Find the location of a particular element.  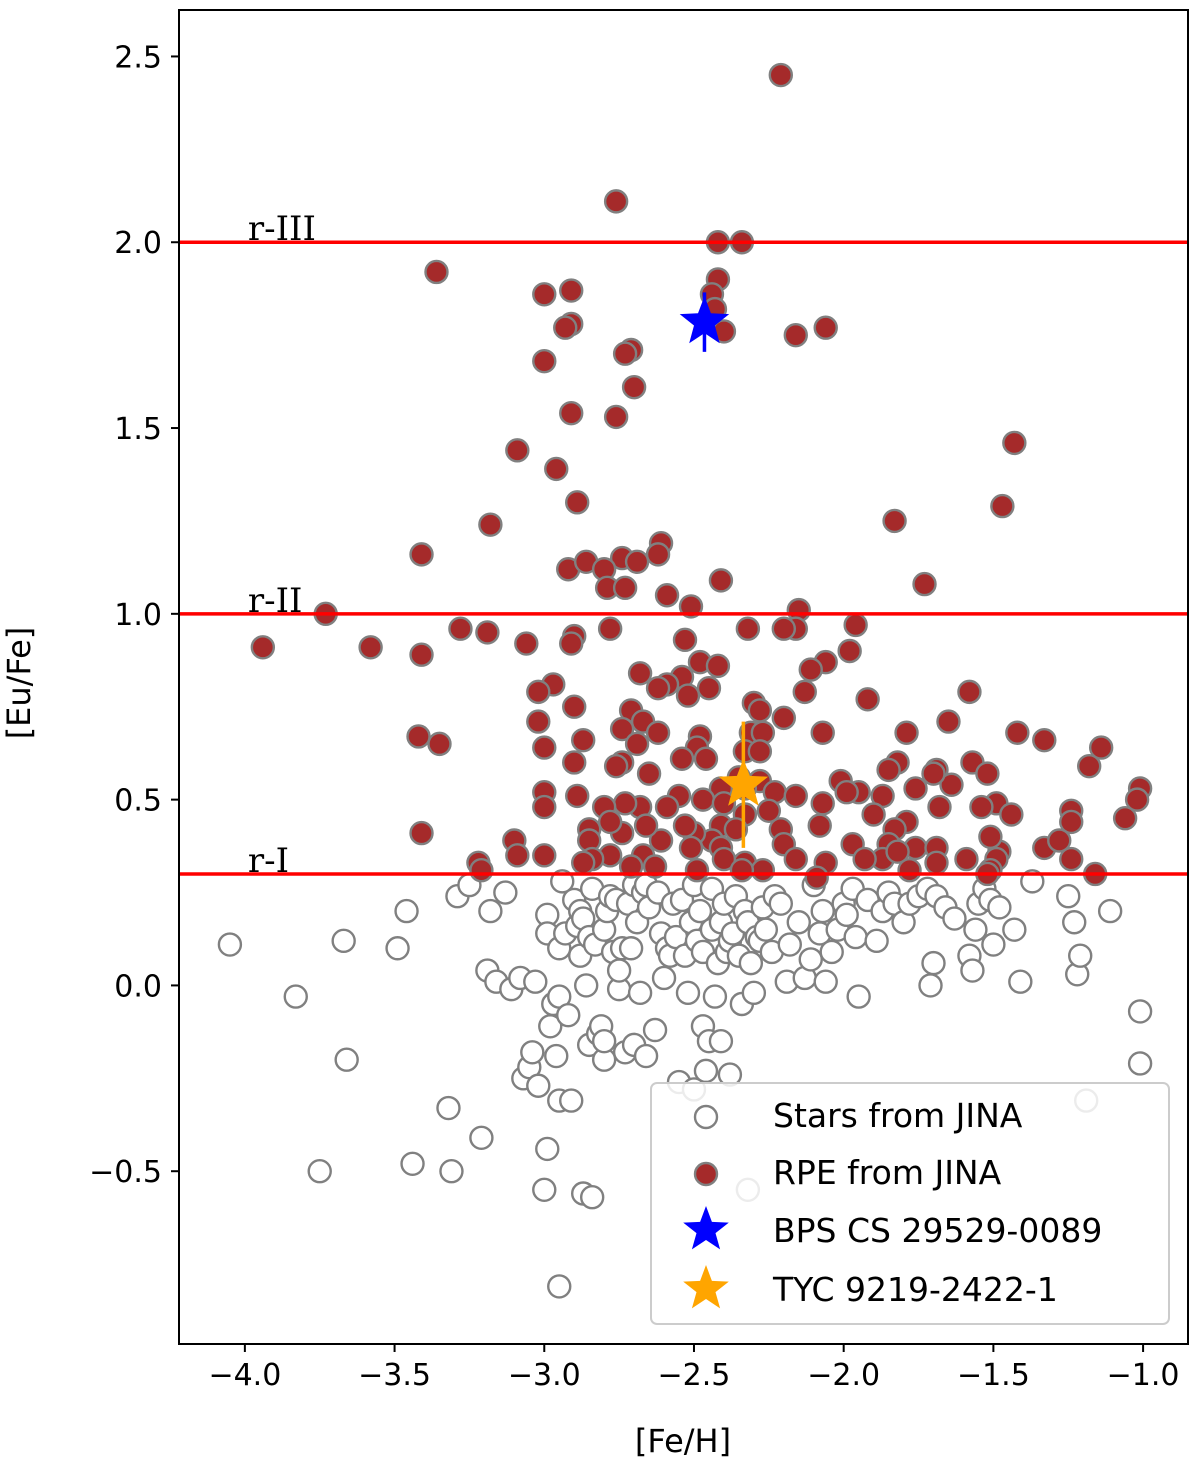

x-tick-label-2: −3.0 is located at coordinates (544, 1375).